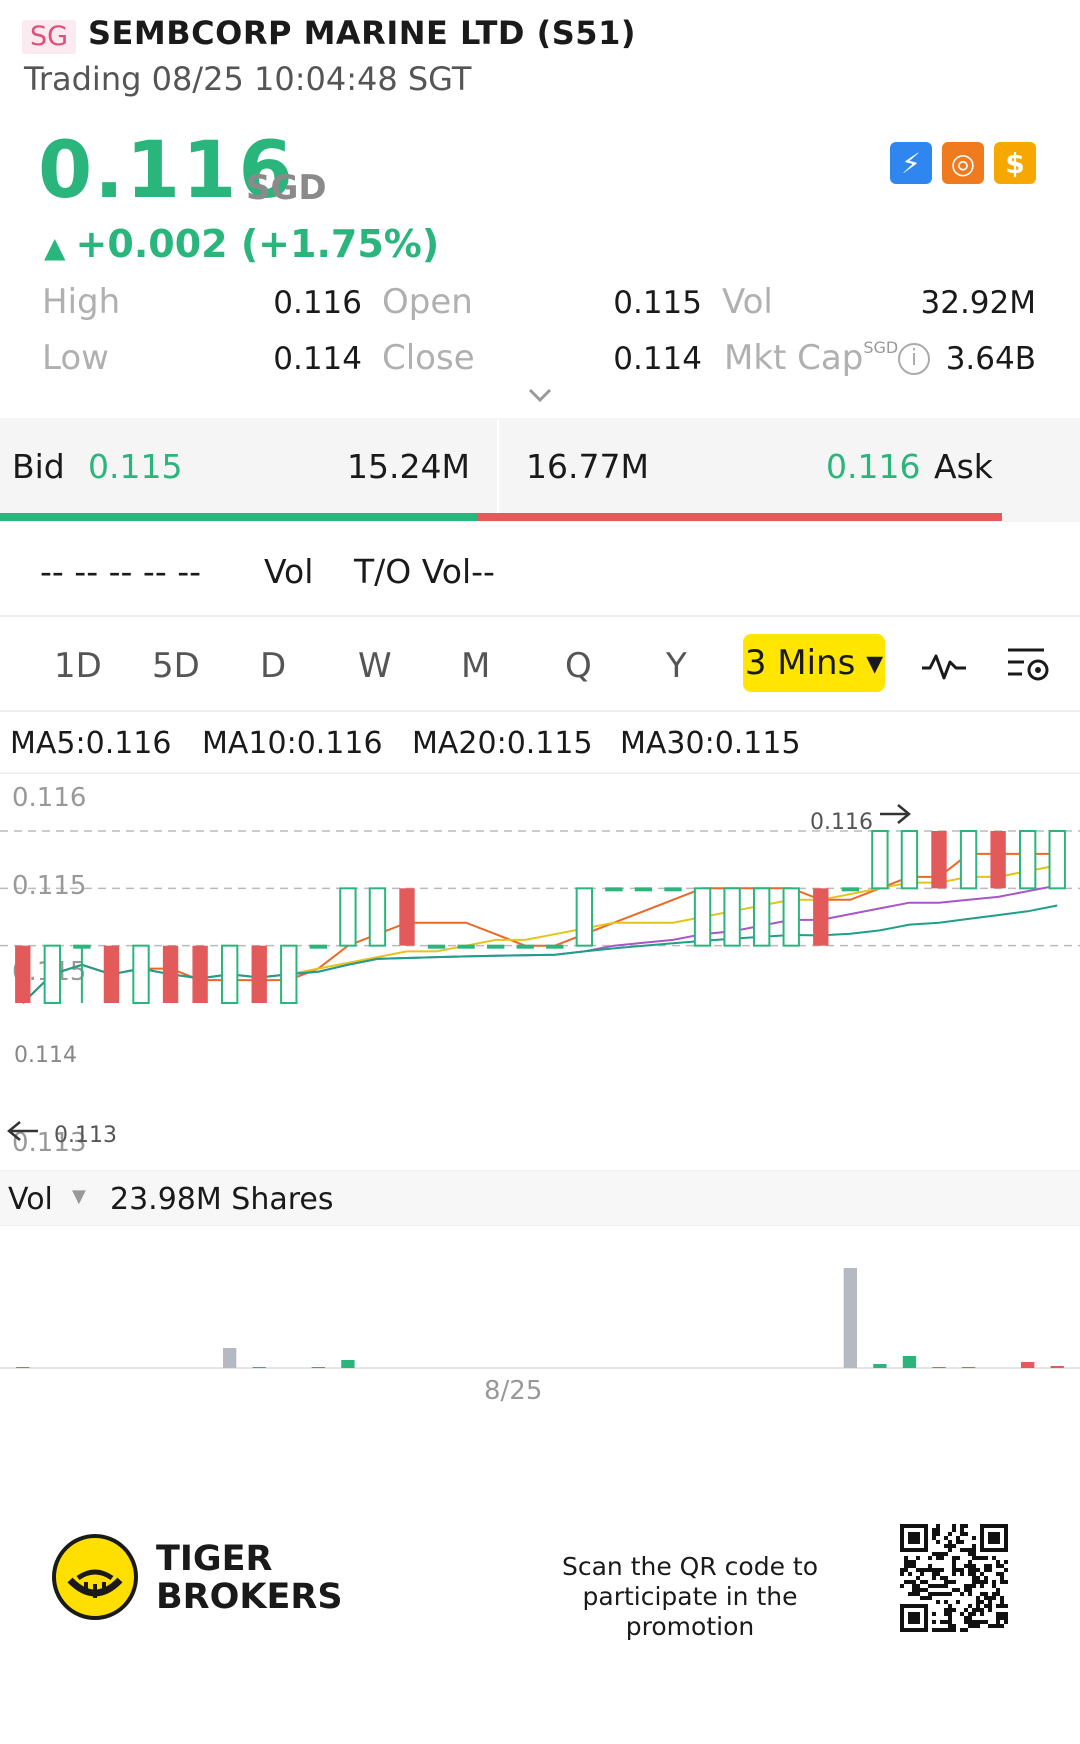  I want to click on high-label: High, so click(81, 302).